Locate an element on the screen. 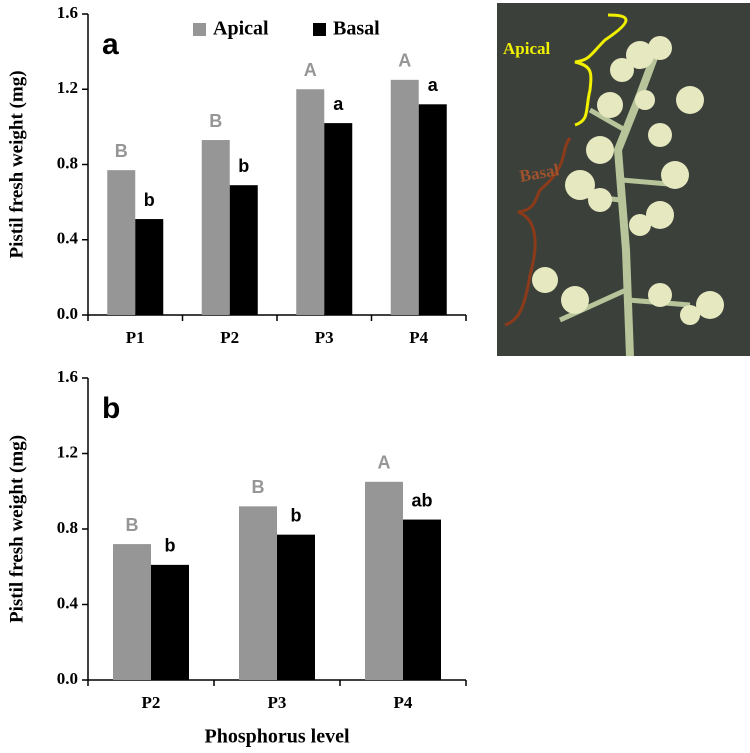 Image resolution: width=750 pixels, height=753 pixels. panel-label: a is located at coordinates (110, 44).